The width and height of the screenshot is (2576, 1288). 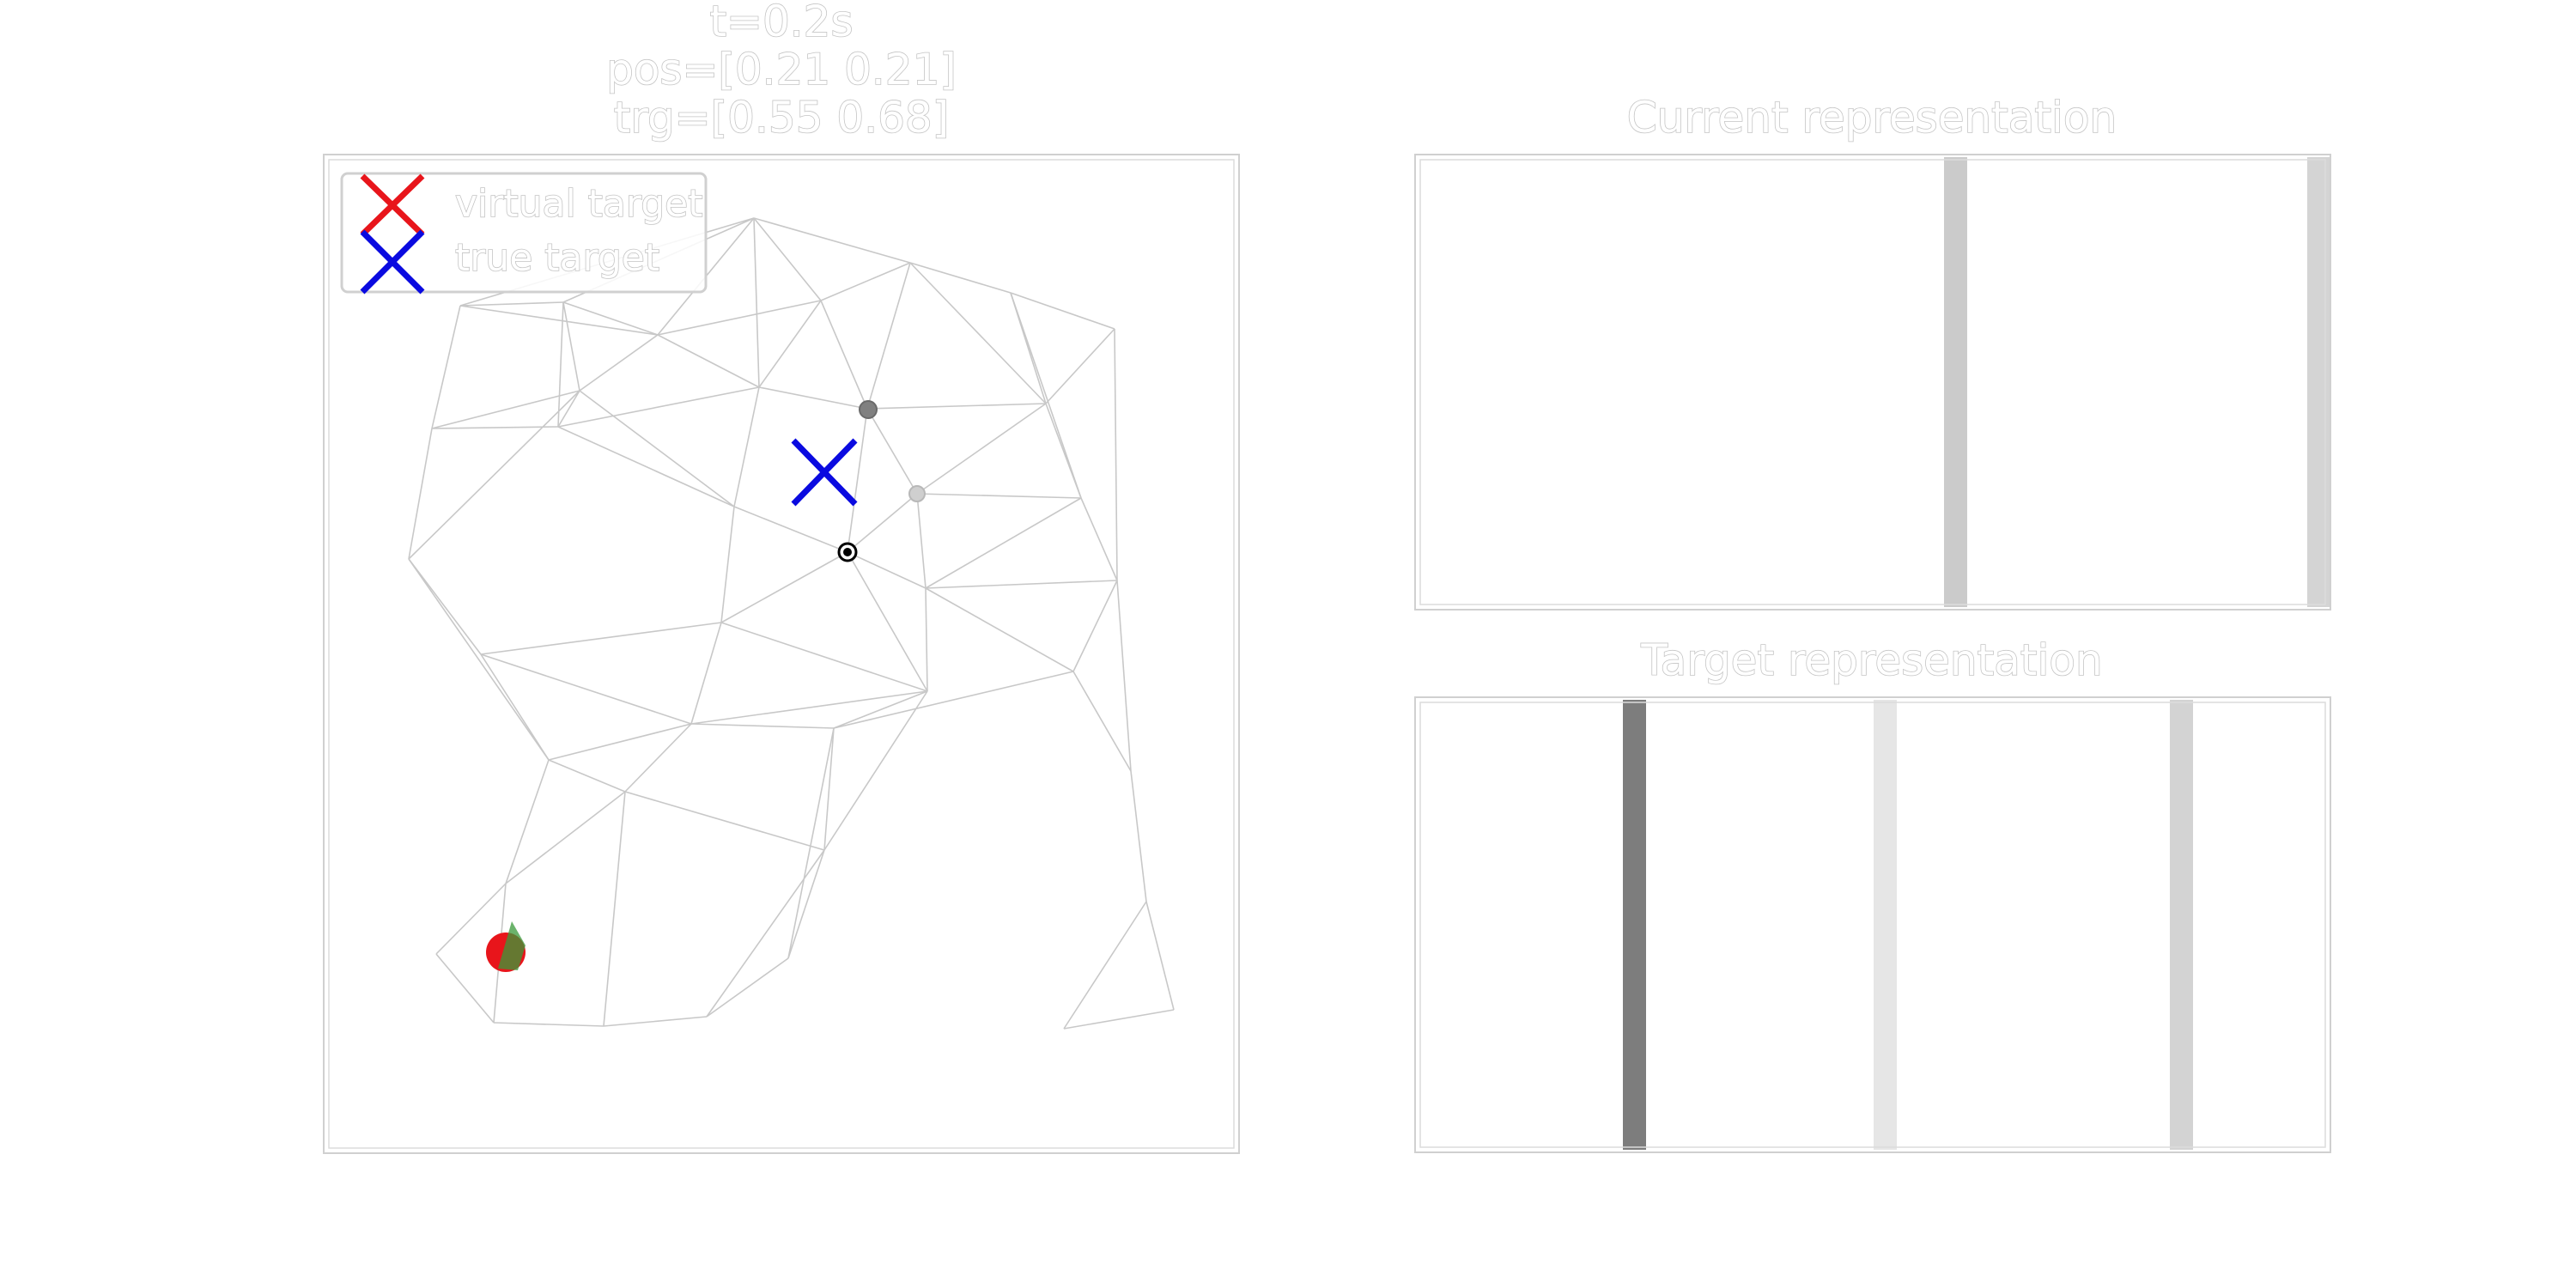 I want to click on legend: virtual target true target, so click(x=524, y=233).